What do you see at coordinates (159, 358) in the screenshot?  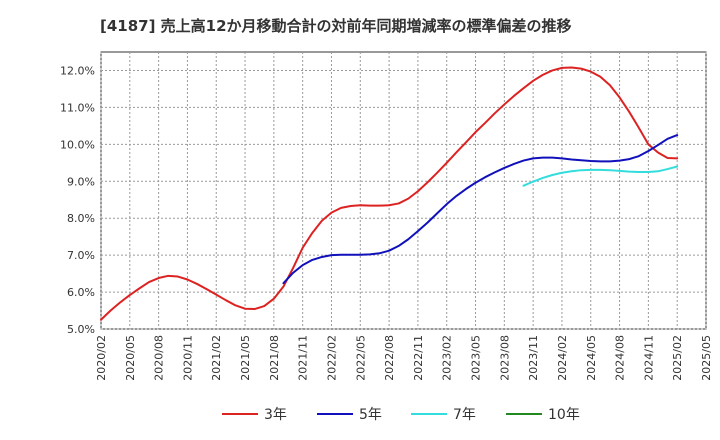 I see `x-tick-label: 2020/08` at bounding box center [159, 358].